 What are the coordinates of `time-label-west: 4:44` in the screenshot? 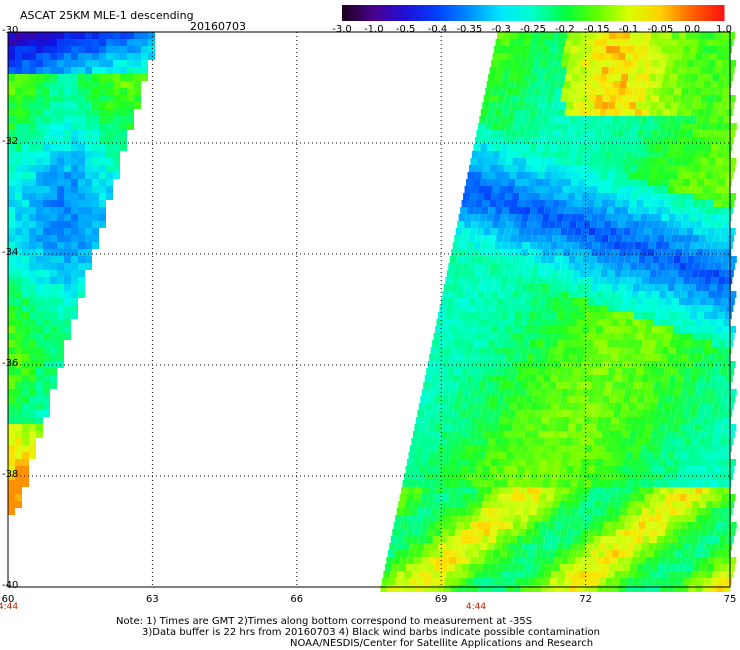 It's located at (9, 607).